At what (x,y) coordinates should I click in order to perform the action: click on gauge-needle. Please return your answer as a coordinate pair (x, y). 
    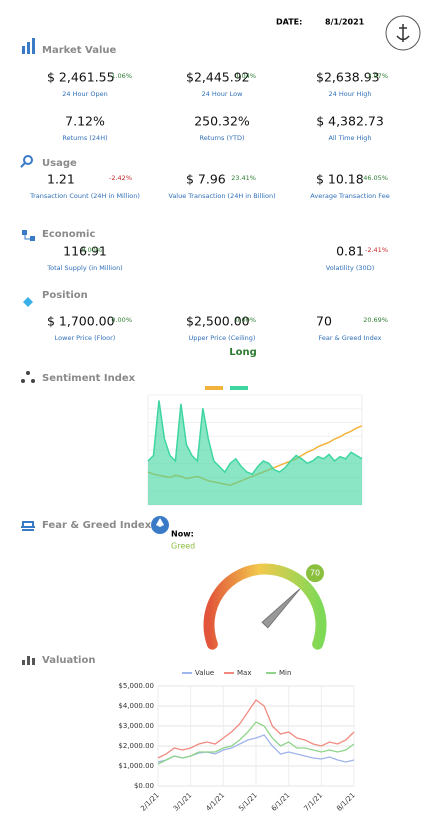
    Looking at the image, I should click on (281, 608).